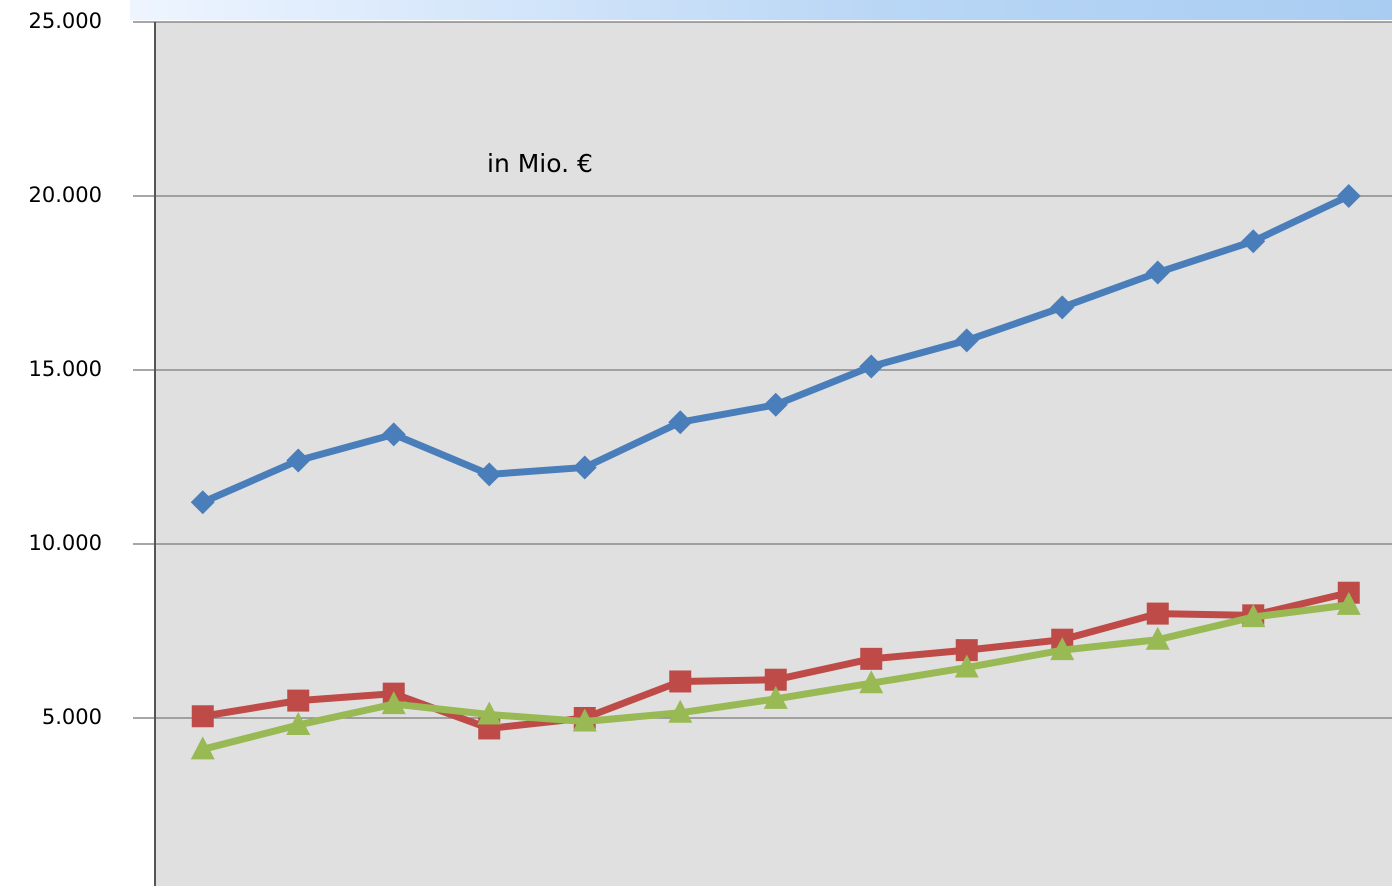  Describe the element at coordinates (72, 717) in the screenshot. I see `y-tick-label: 5.000` at that location.